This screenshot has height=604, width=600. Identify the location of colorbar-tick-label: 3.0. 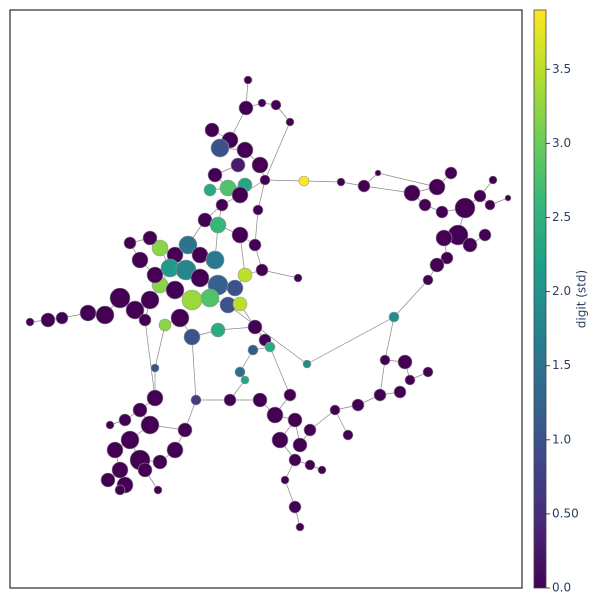
(561, 143).